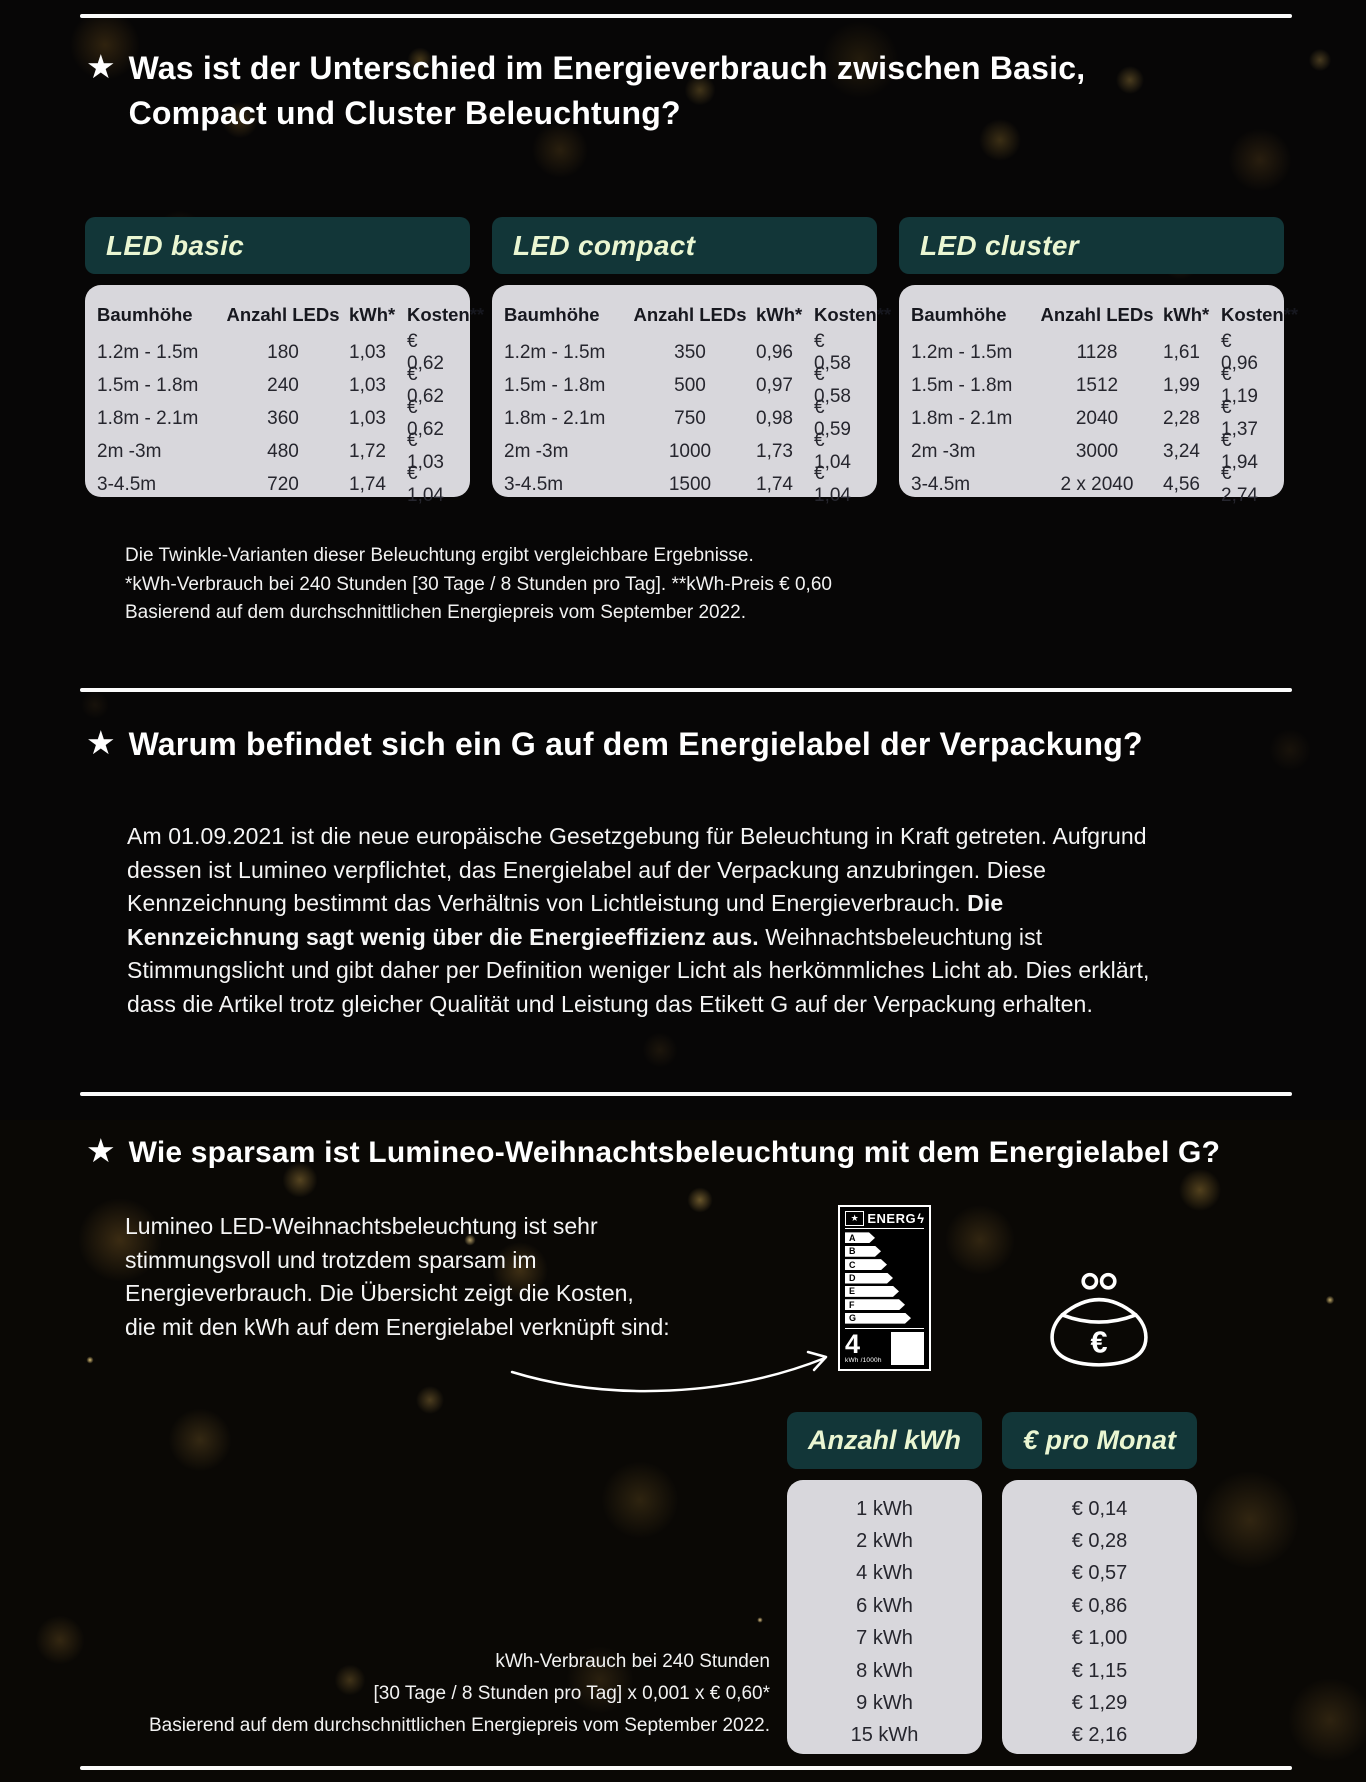  Describe the element at coordinates (101, 742) in the screenshot. I see `star-icon: ★` at that location.